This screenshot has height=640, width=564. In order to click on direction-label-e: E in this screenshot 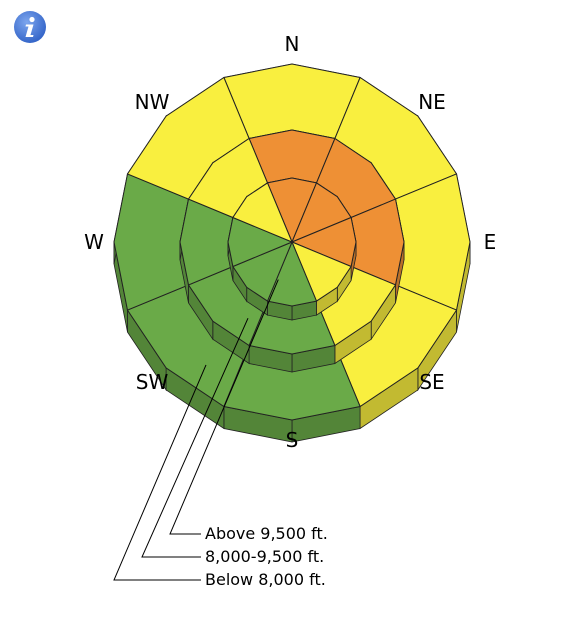, I will do `click(490, 242)`.